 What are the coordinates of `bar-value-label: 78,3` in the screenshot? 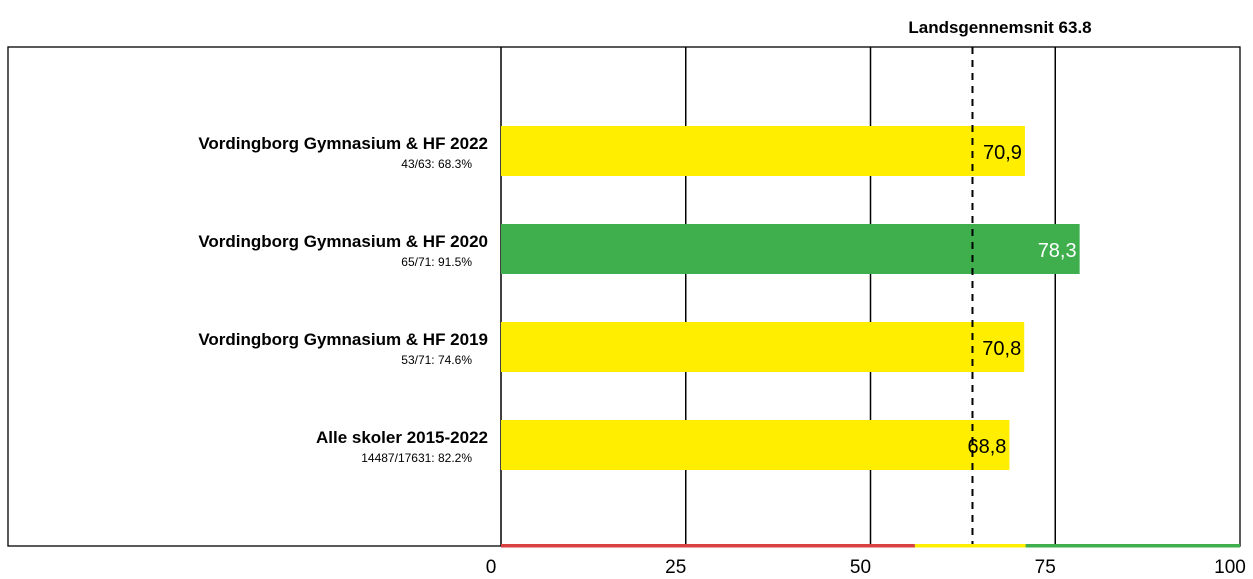 It's located at (1057, 251).